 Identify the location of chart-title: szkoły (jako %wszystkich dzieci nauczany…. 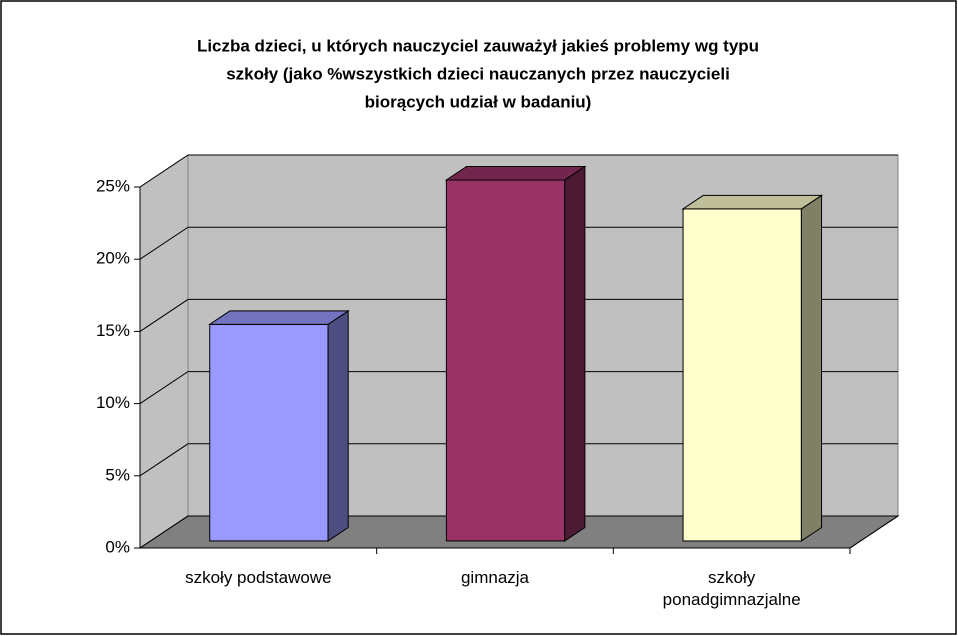
(478, 73).